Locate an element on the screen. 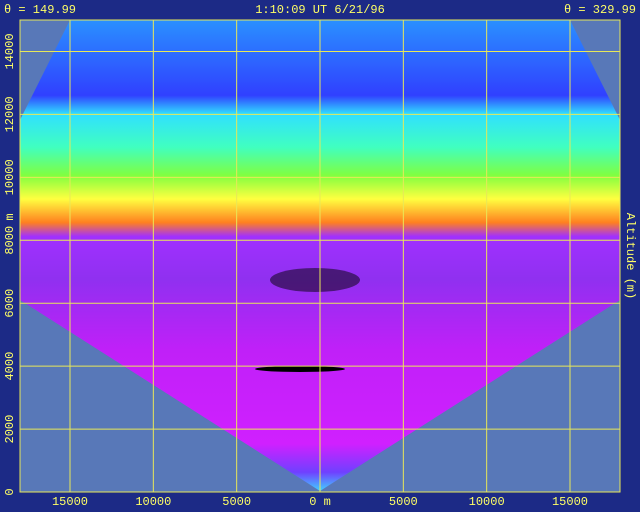 The width and height of the screenshot is (640, 512). y-tick-label: 4000 is located at coordinates (10, 366).